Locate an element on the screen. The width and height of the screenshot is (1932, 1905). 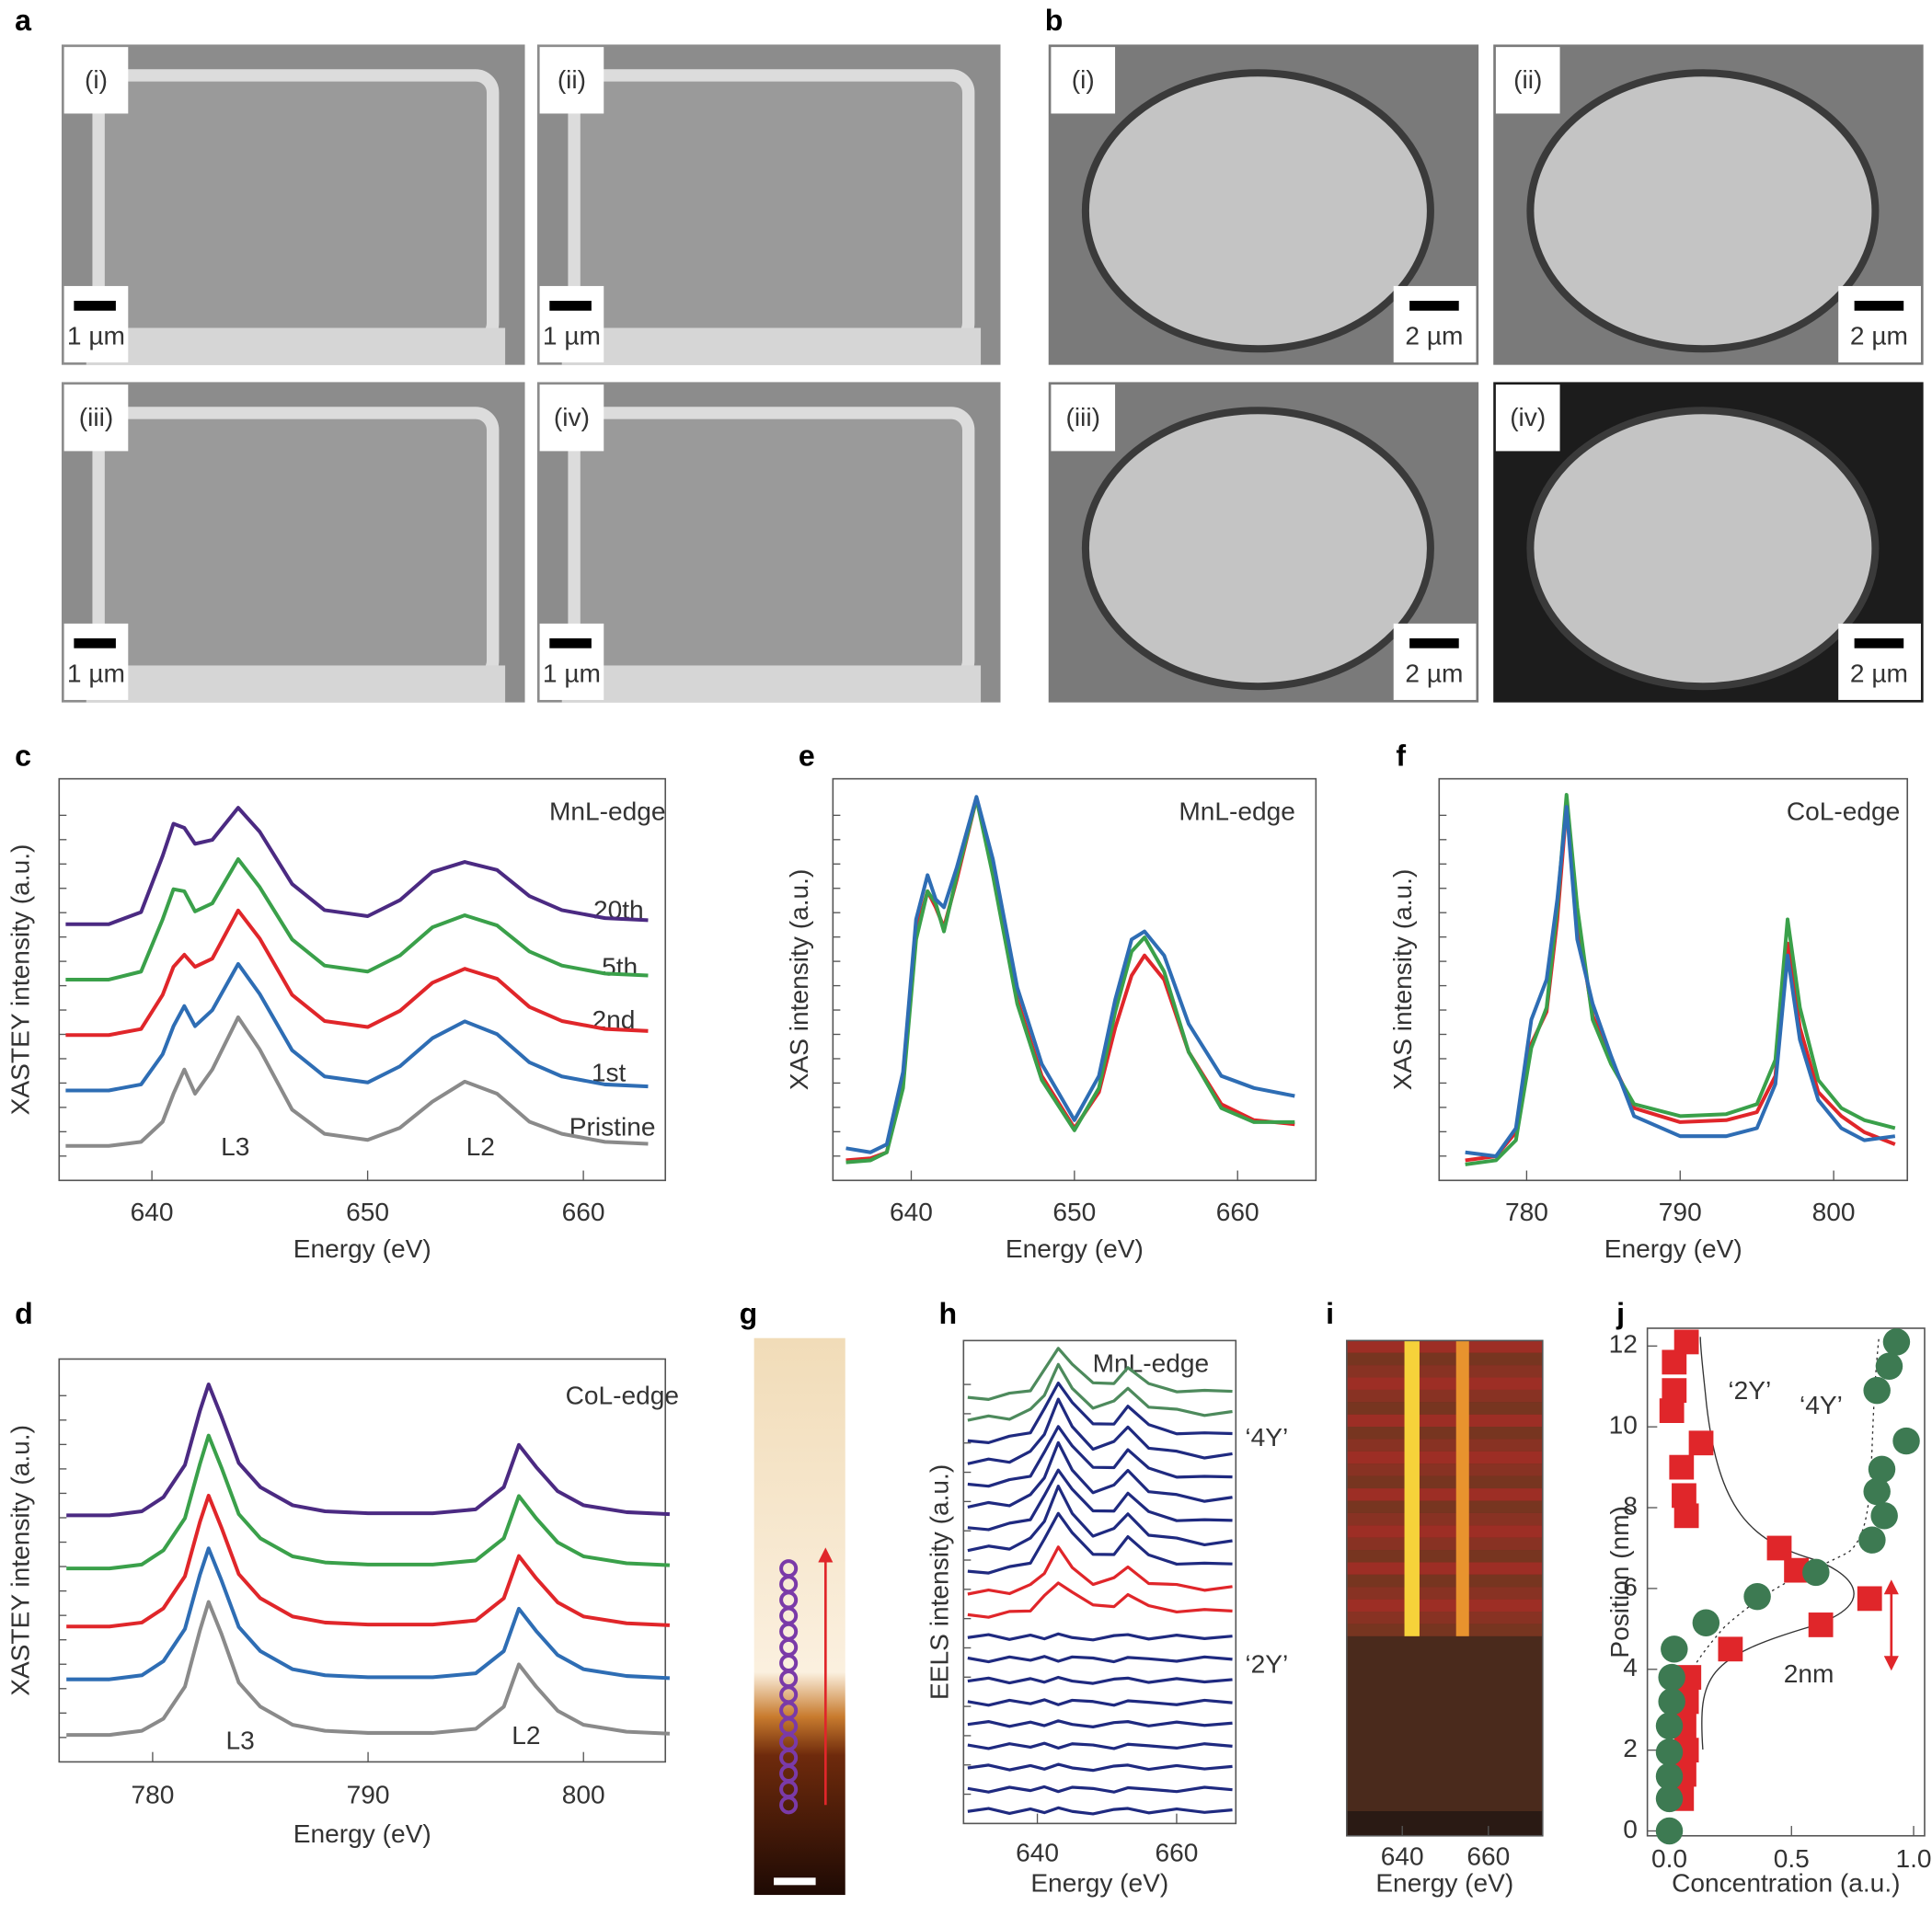
subpanel-label: (i) is located at coordinates (1083, 79).